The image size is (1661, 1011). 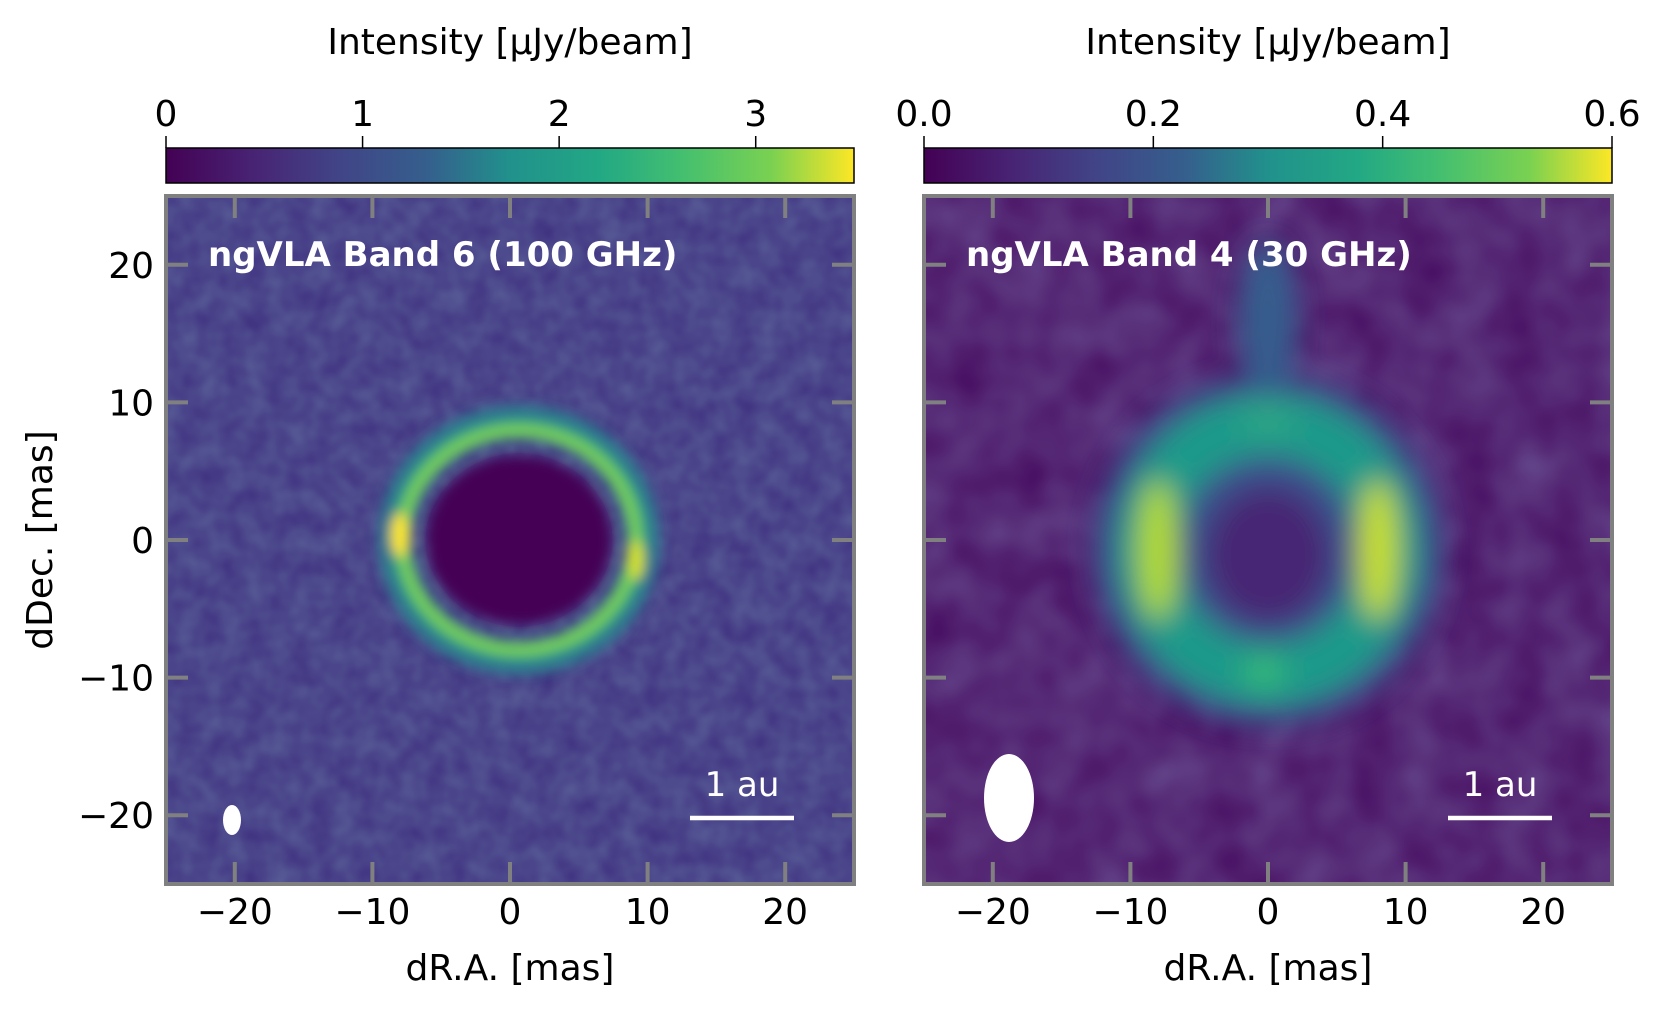 What do you see at coordinates (648, 912) in the screenshot?
I see `x-tick-label-band6: 10` at bounding box center [648, 912].